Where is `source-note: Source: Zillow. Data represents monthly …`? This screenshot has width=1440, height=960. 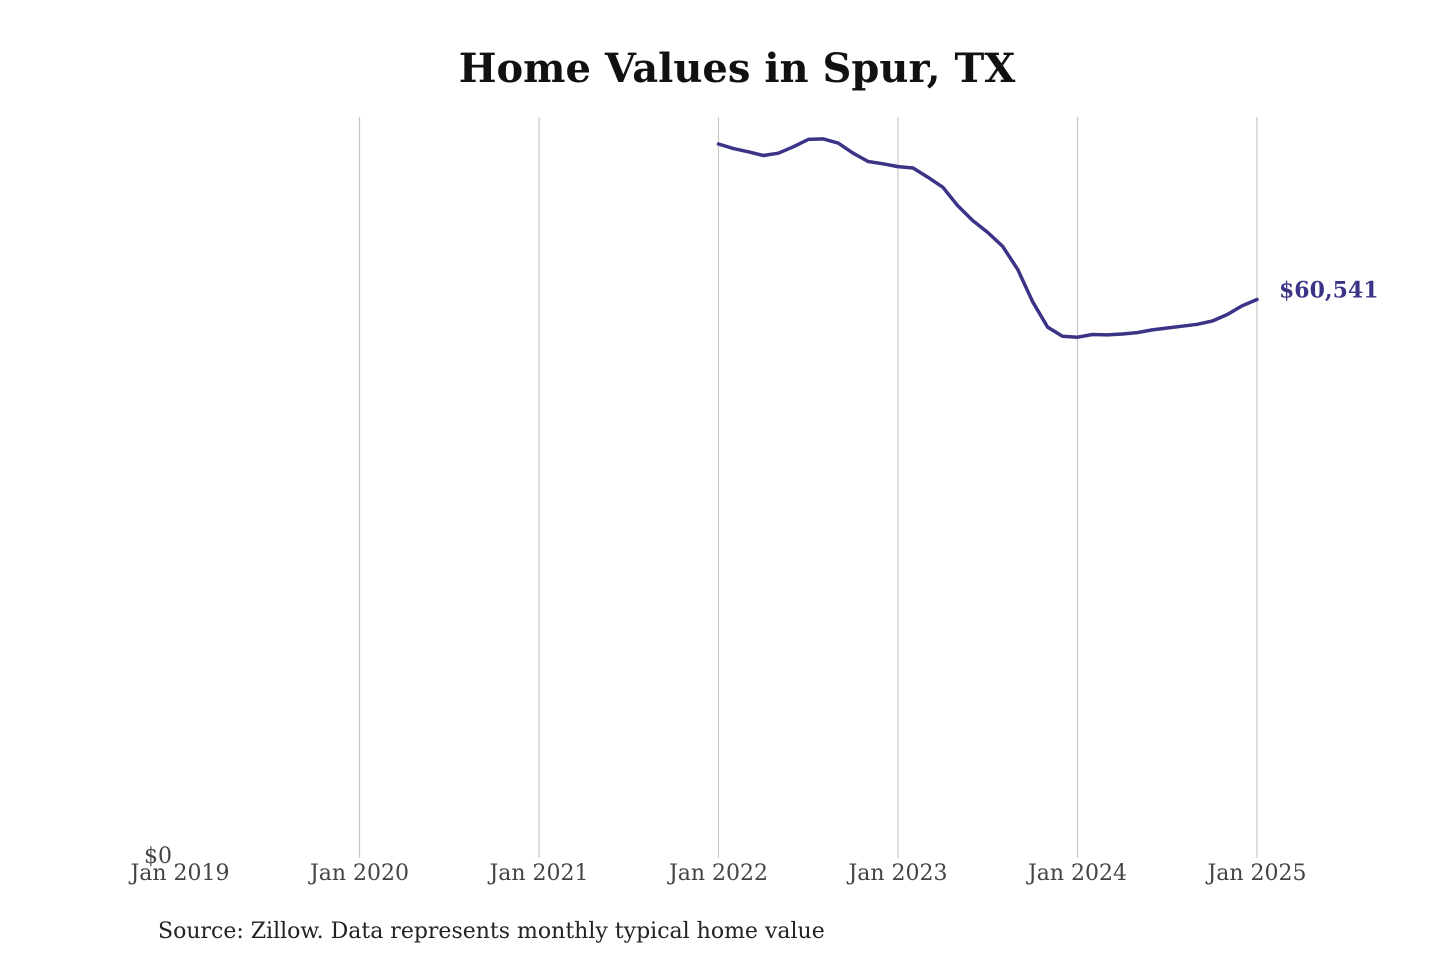
source-note: Source: Zillow. Data represents monthly … is located at coordinates (491, 931).